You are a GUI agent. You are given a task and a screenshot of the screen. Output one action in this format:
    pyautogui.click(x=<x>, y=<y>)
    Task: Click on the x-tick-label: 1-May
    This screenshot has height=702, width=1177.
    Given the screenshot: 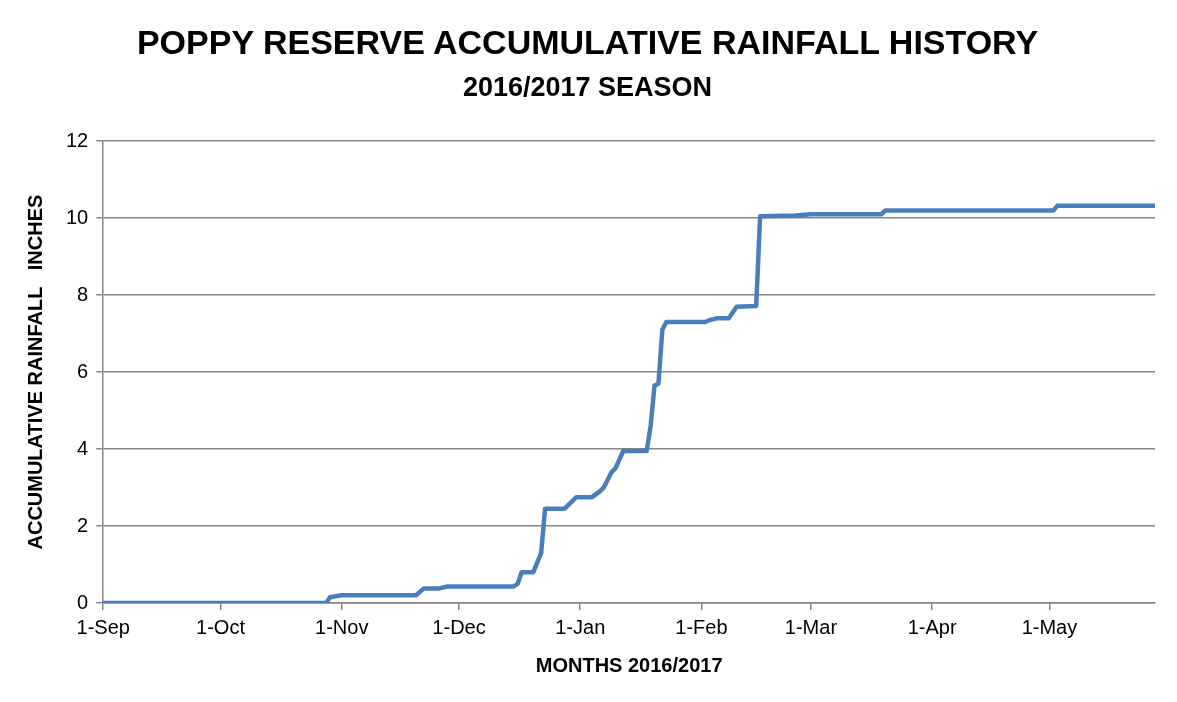 What is the action you would take?
    pyautogui.click(x=1049, y=626)
    